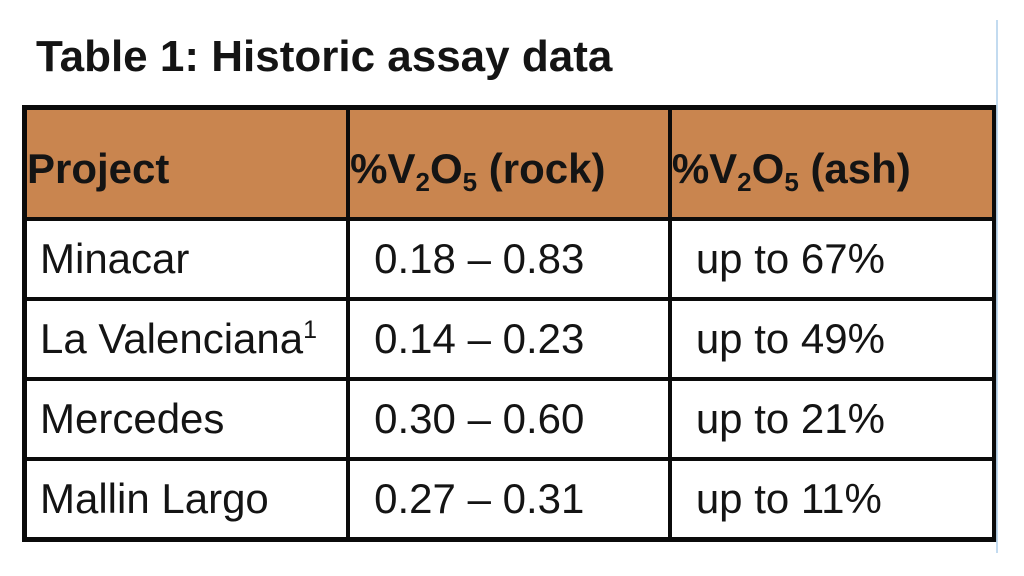 The image size is (1024, 576). Describe the element at coordinates (186, 339) in the screenshot. I see `project-cell: La Valenciana1` at that location.